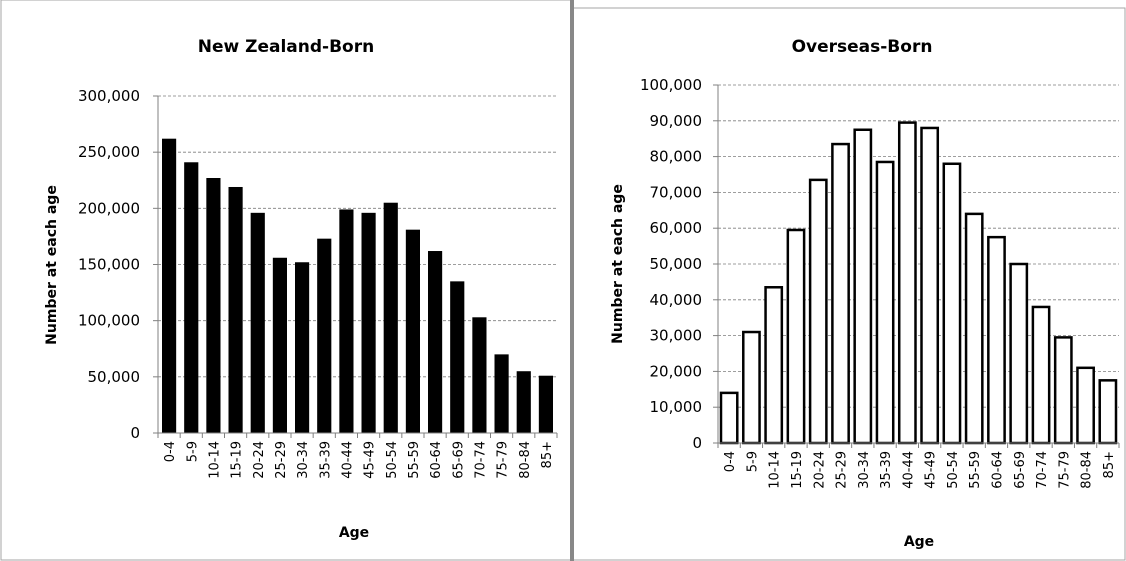 This screenshot has height=561, width=1126. I want to click on y-tick-label: 10,000, so click(676, 407).